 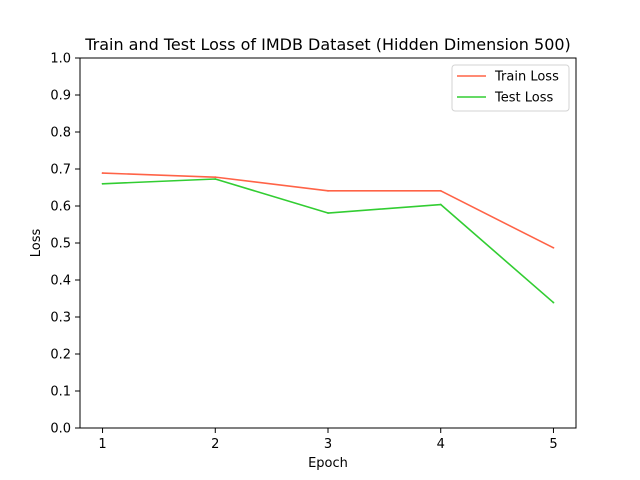 I want to click on y-axis-ticks: 0.0 0.1 0.2 0.3 0.4 0.5 0.6 0.7 0.8 0.9 1.0, so click(x=65, y=244).